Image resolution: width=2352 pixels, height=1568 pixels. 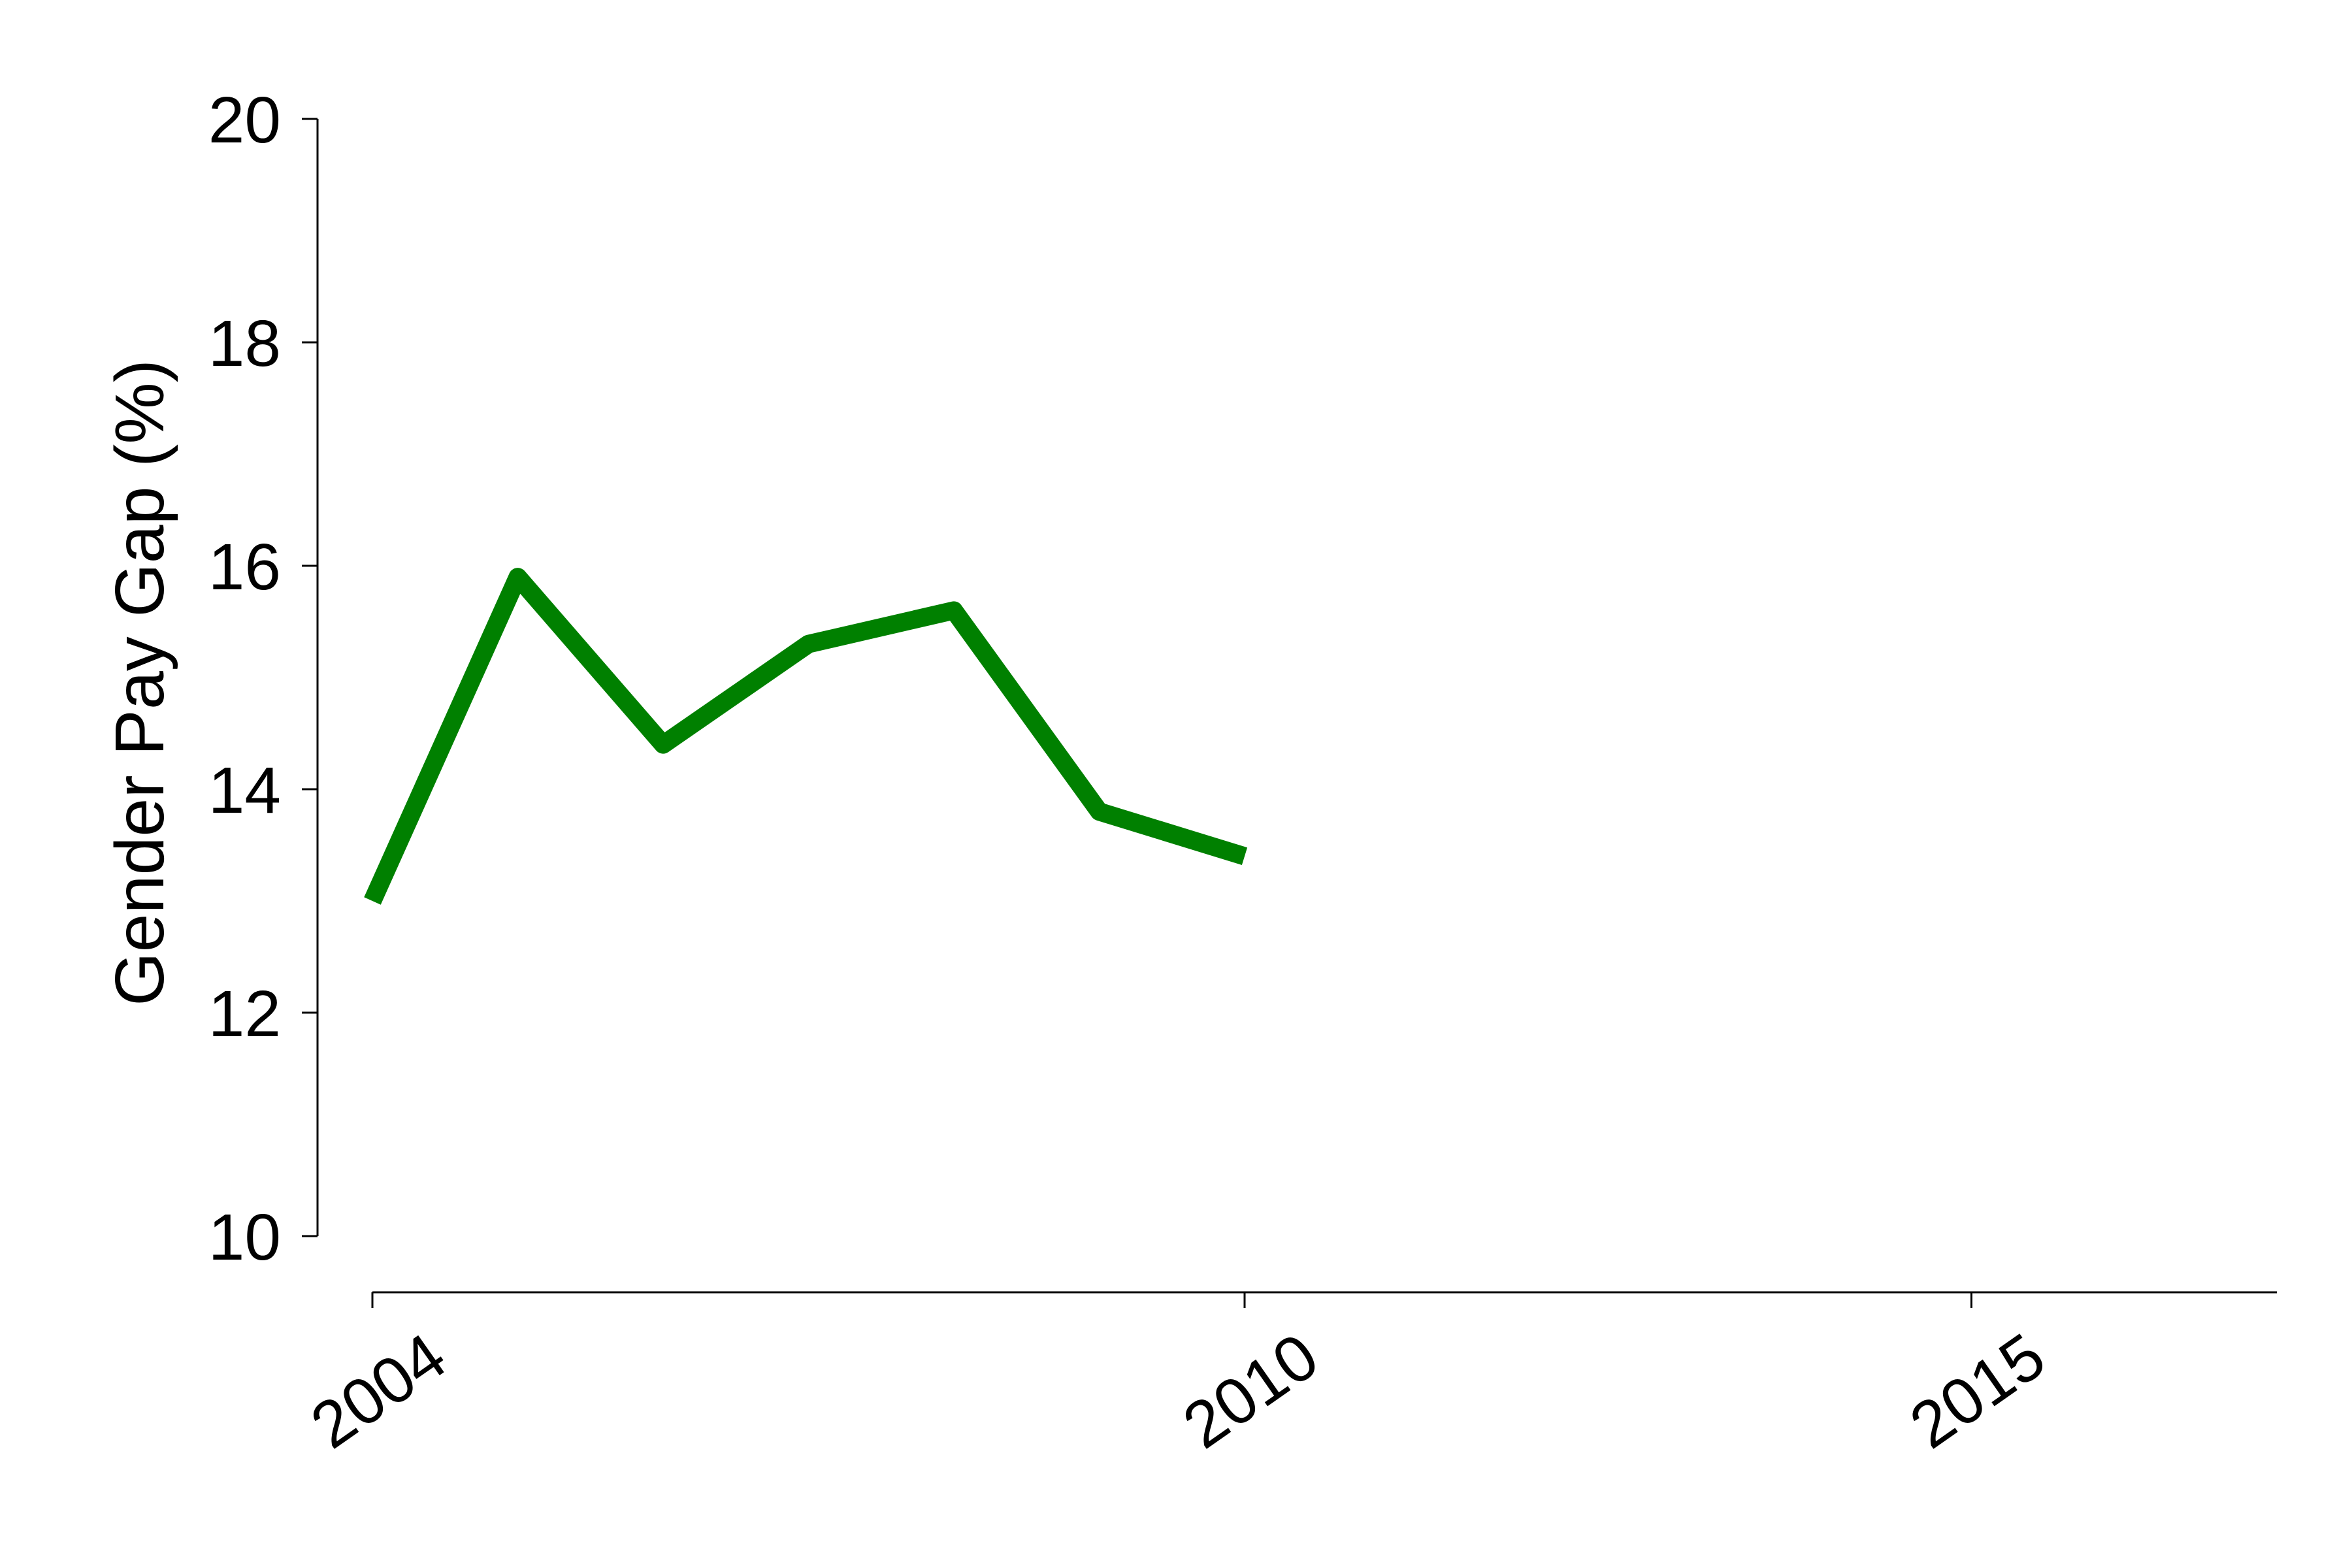 I want to click on y-tick-label: 20, so click(x=244, y=120).